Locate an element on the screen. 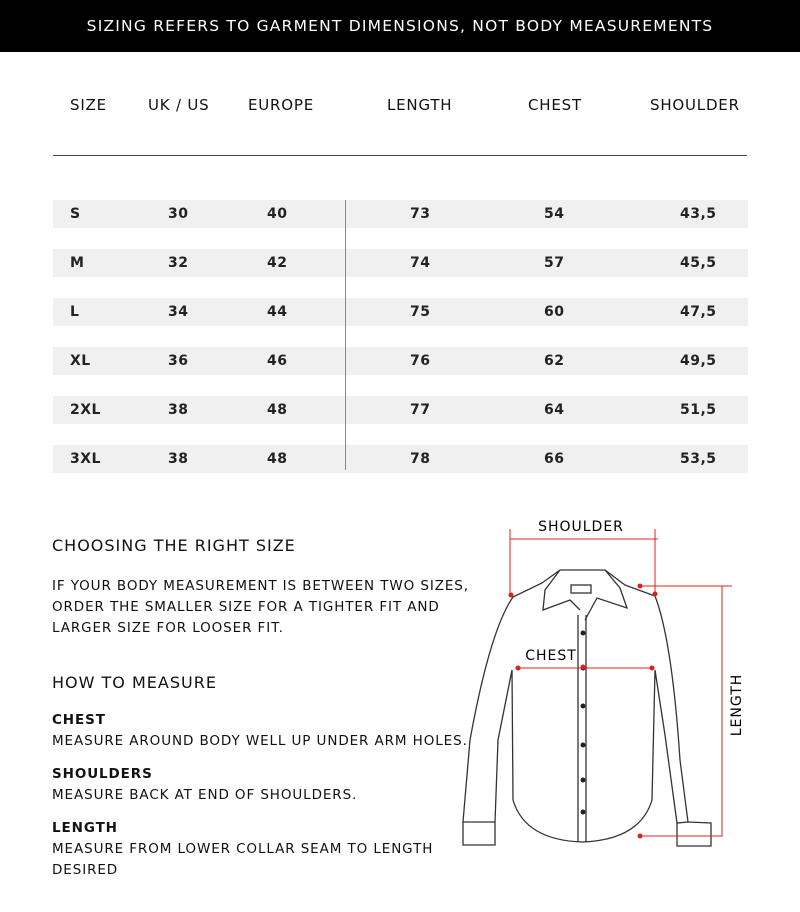 Image resolution: width=800 pixels, height=912 pixels. measure-dots is located at coordinates (583, 711).